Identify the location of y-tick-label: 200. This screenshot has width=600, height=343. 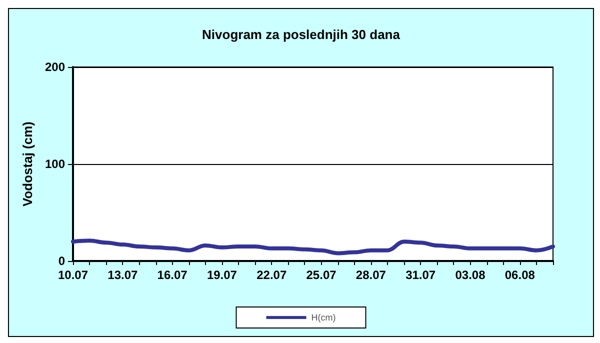
(55, 67).